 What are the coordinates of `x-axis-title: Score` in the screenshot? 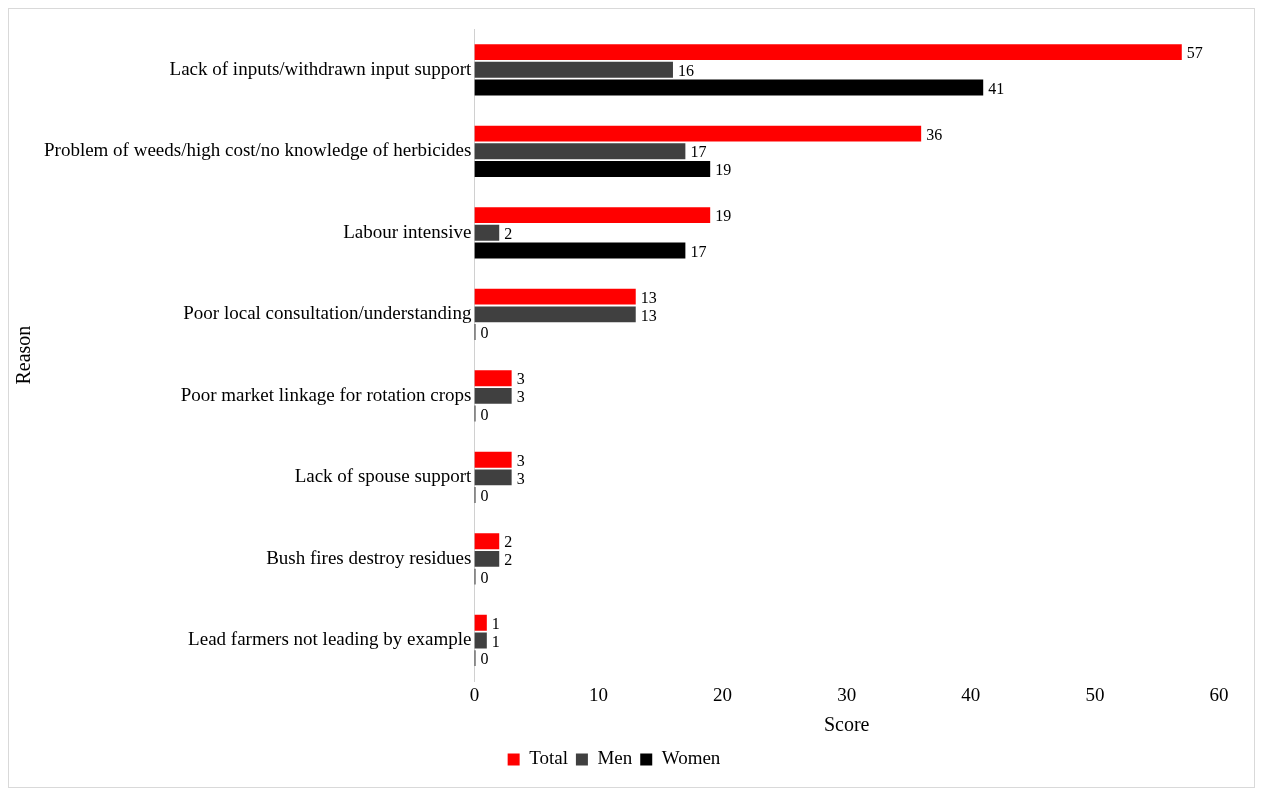 It's located at (846, 724).